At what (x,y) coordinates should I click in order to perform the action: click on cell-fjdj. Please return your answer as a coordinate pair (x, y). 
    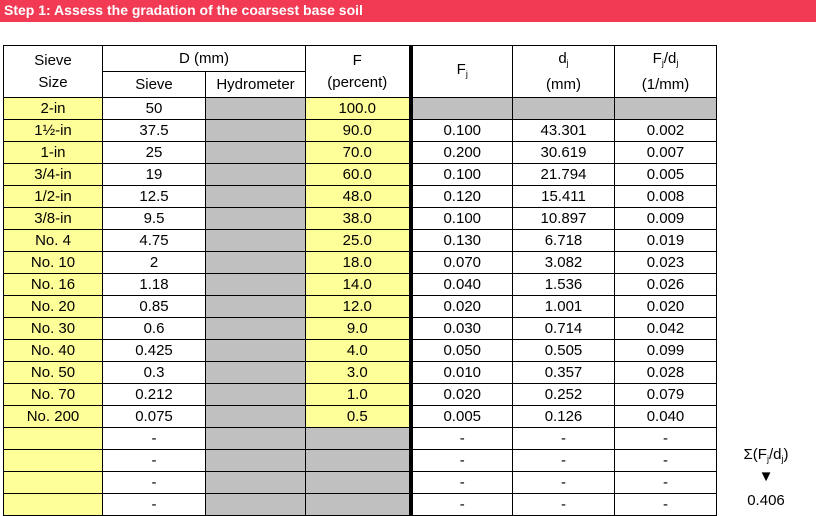
    Looking at the image, I should click on (665, 108).